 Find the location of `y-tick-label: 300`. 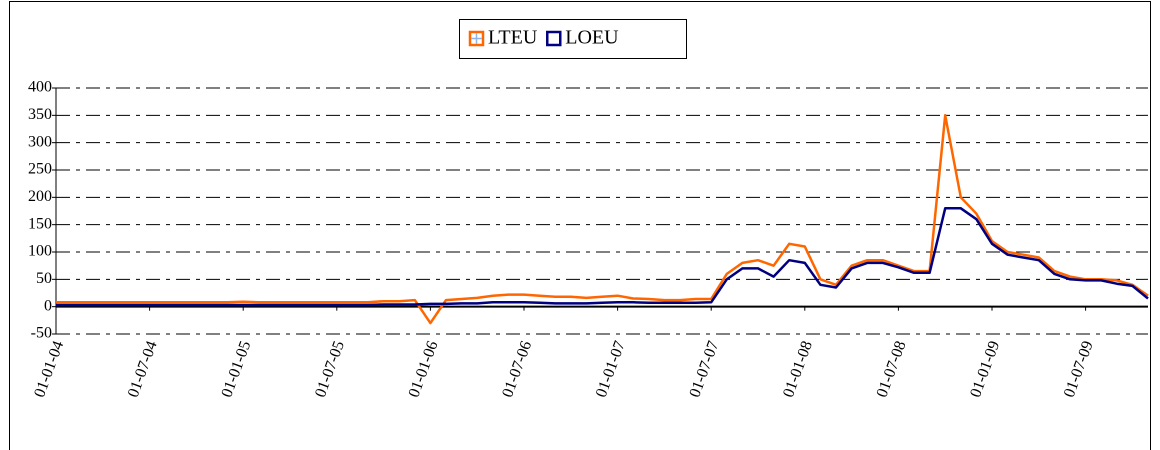

y-tick-label: 300 is located at coordinates (40, 141).